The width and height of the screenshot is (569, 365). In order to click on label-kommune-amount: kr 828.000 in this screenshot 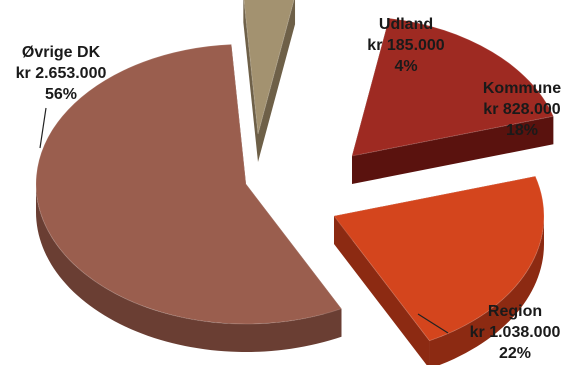, I will do `click(522, 109)`.